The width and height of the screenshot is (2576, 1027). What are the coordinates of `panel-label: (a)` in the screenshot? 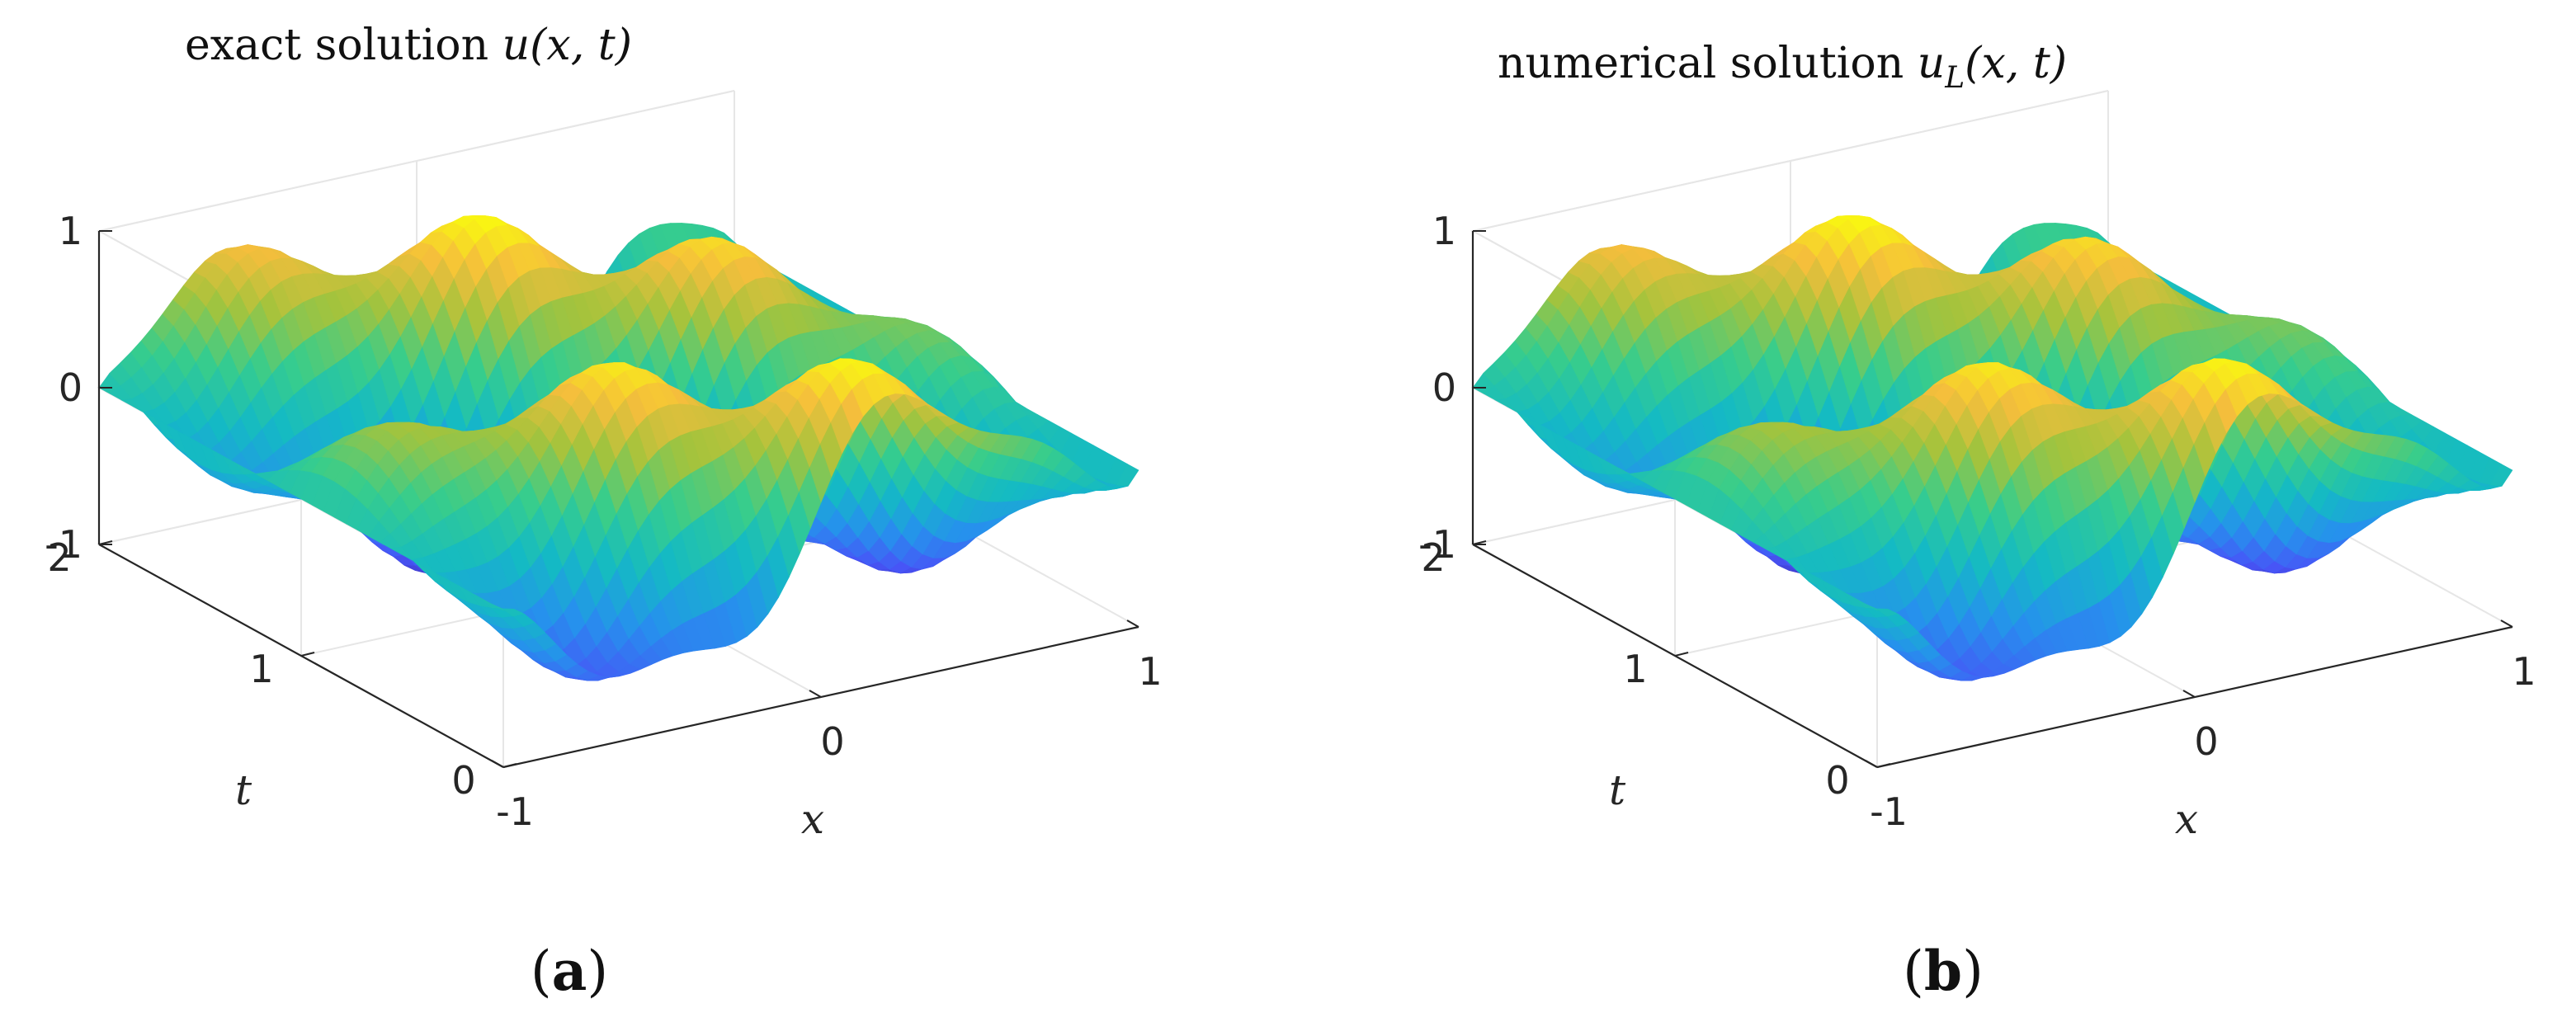 It's located at (569, 971).